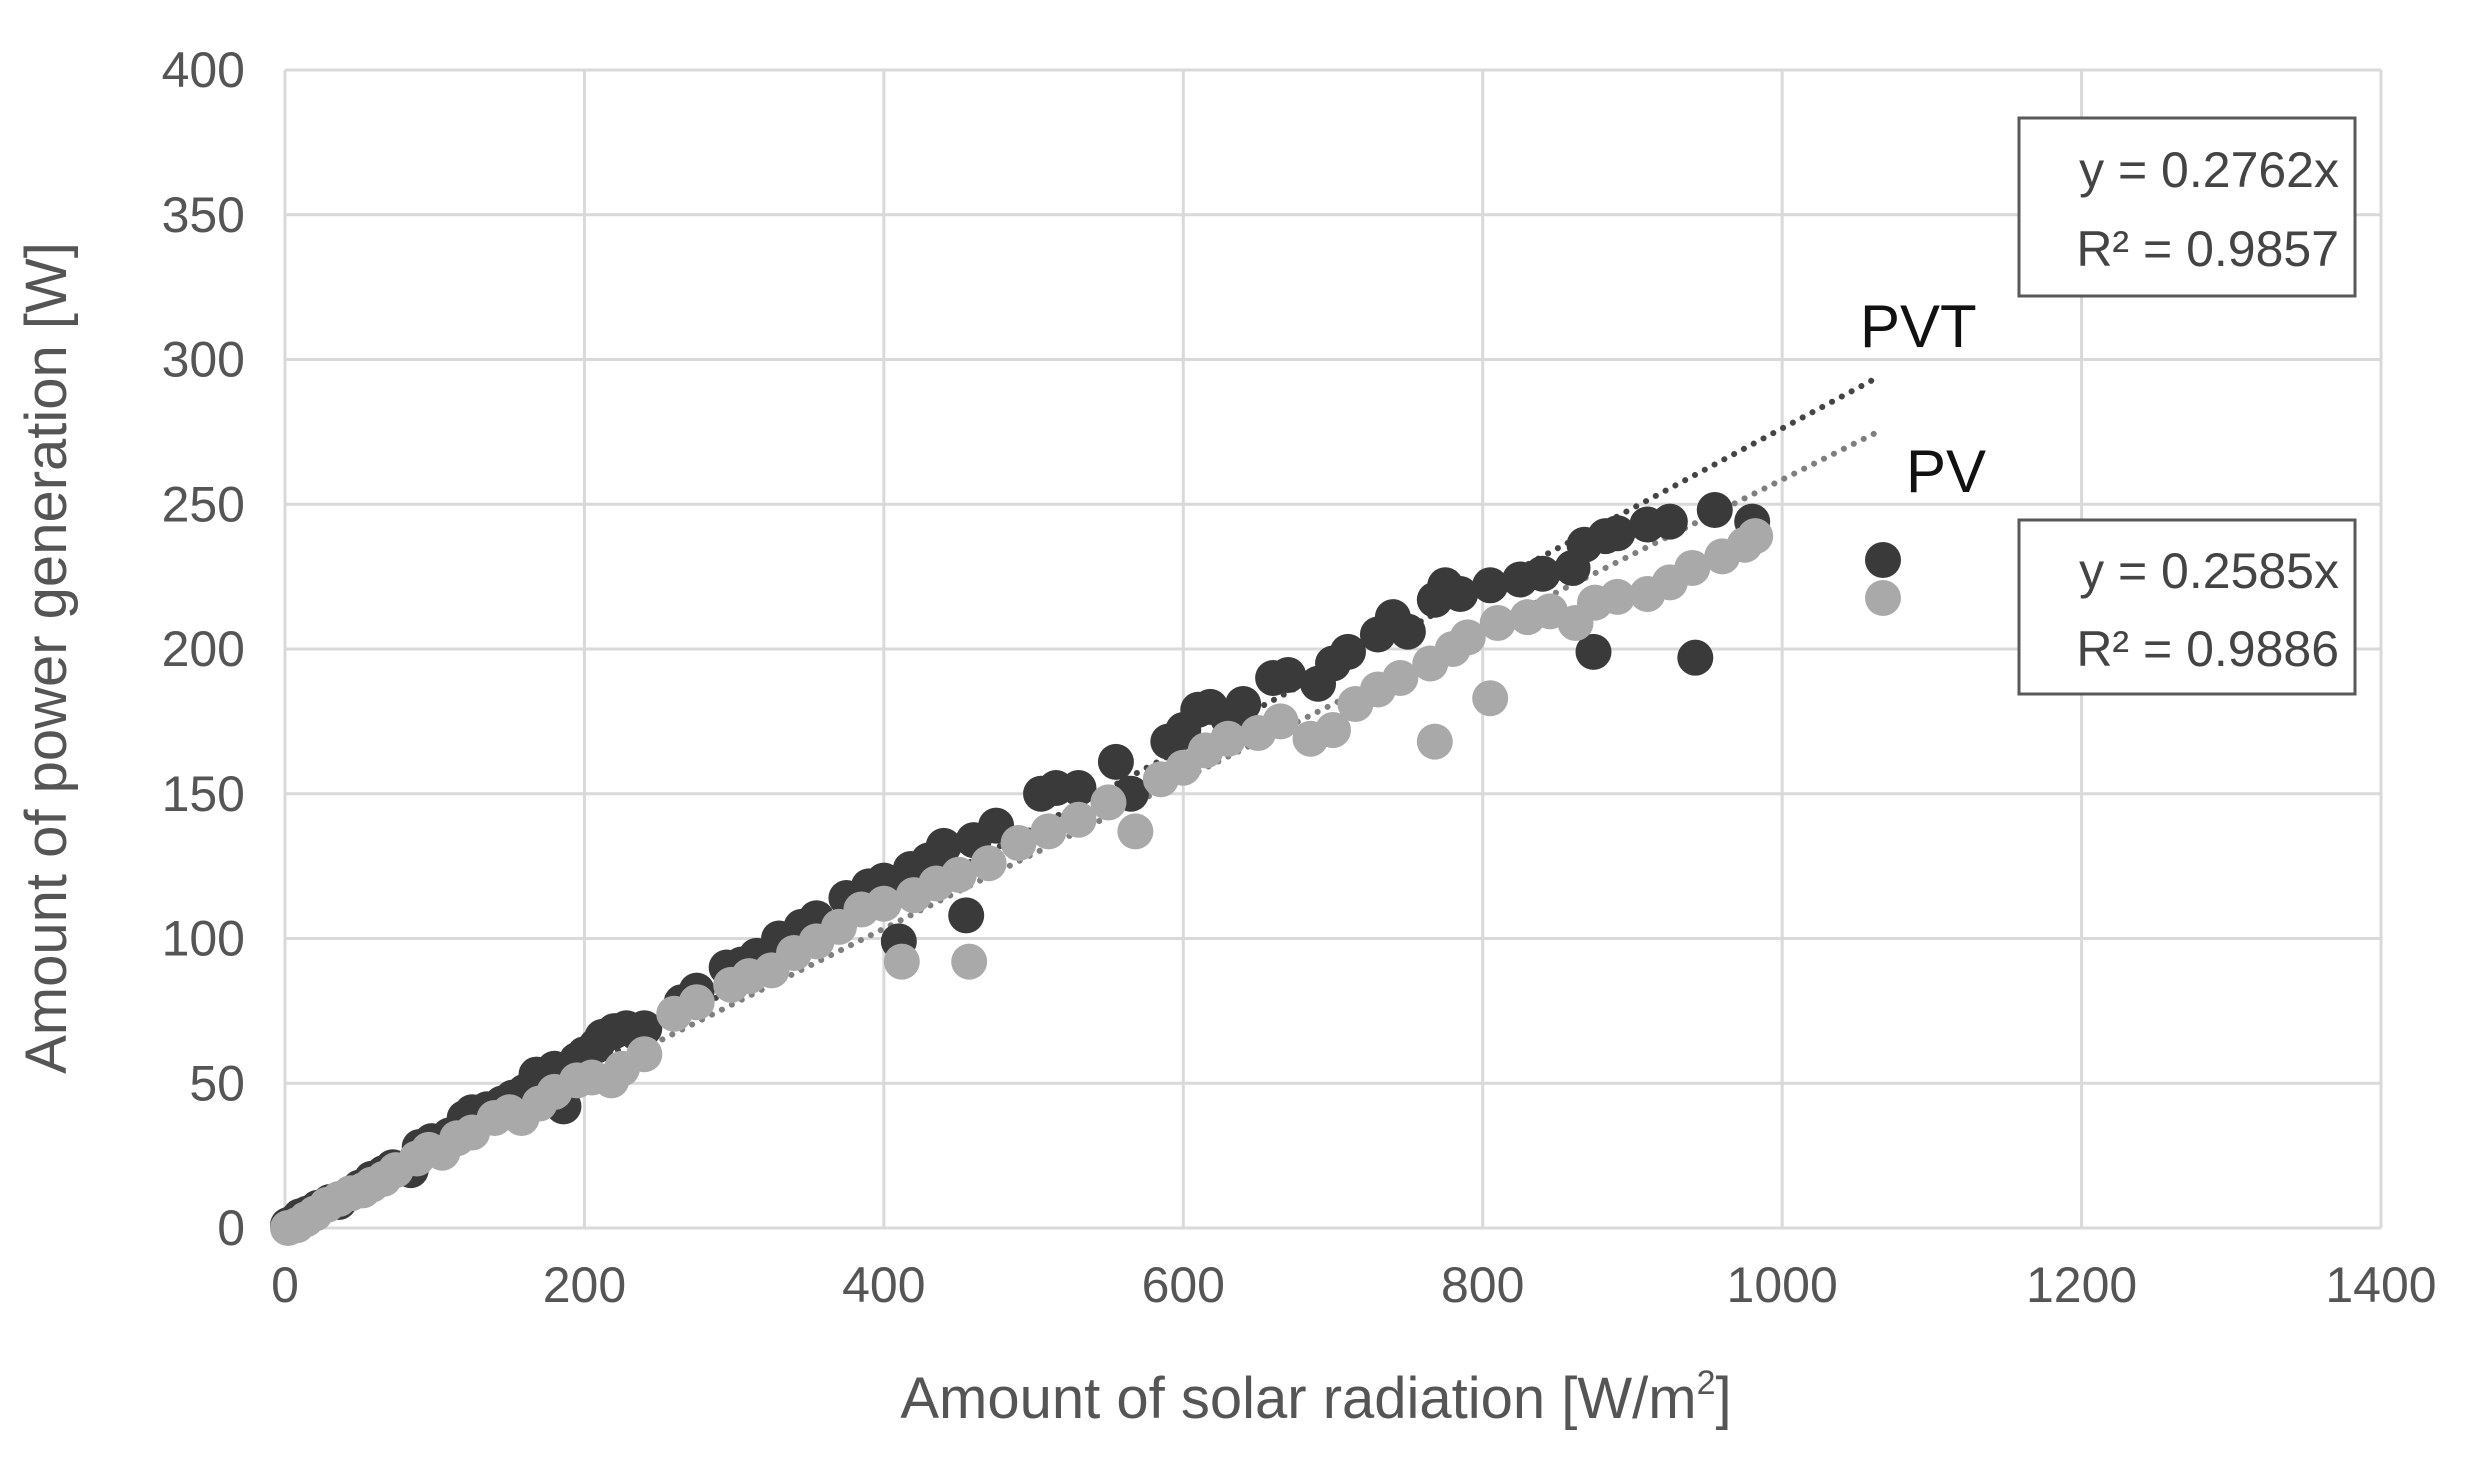 Image resolution: width=2472 pixels, height=1470 pixels. What do you see at coordinates (2207, 649) in the screenshot?
I see `pv-r2: R² = 0.9886` at bounding box center [2207, 649].